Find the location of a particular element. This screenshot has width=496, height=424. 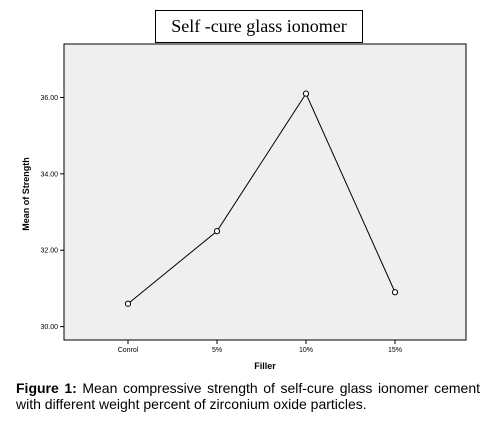

y-tick-label: 30.00 is located at coordinates (49, 327).